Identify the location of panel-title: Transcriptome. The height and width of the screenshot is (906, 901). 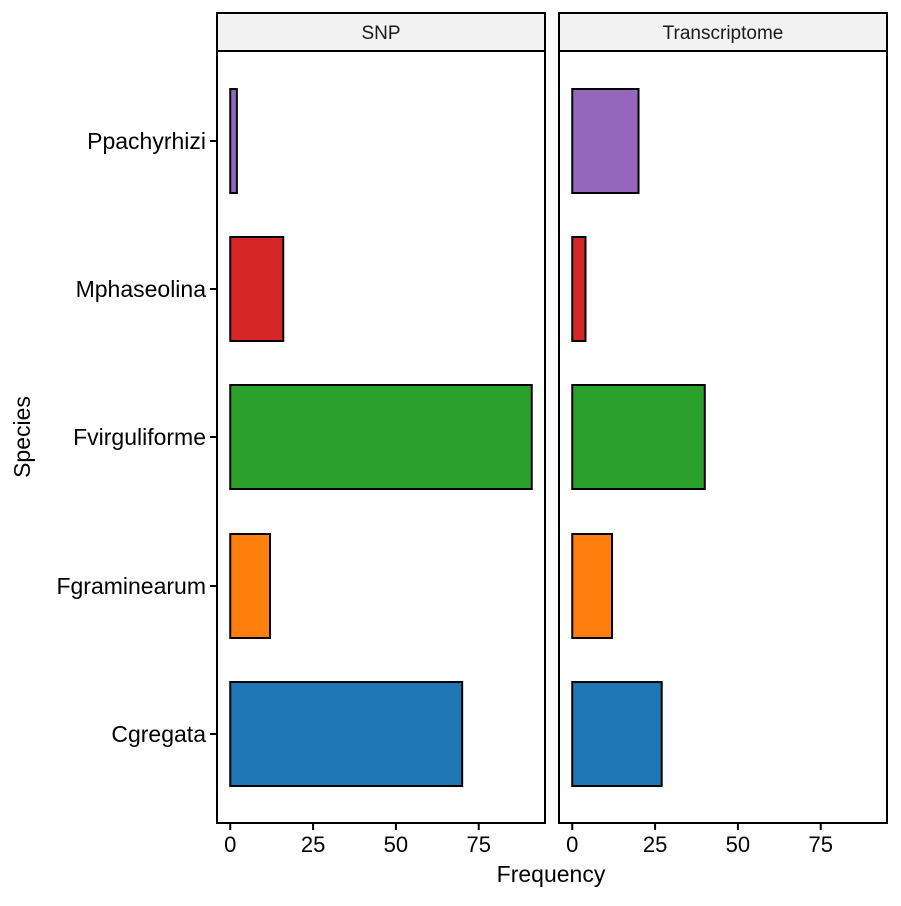
(723, 33).